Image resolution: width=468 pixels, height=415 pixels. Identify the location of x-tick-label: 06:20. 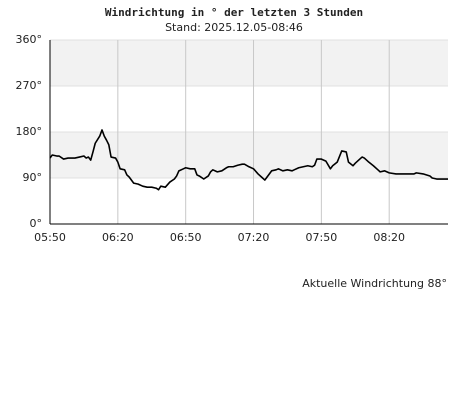
(118, 237).